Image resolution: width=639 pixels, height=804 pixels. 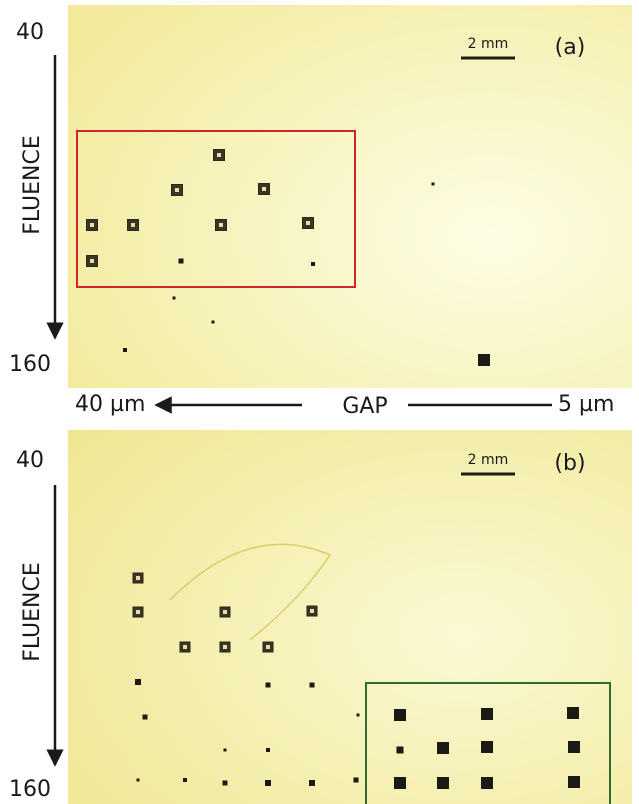 What do you see at coordinates (570, 47) in the screenshot?
I see `panel-label: (a)` at bounding box center [570, 47].